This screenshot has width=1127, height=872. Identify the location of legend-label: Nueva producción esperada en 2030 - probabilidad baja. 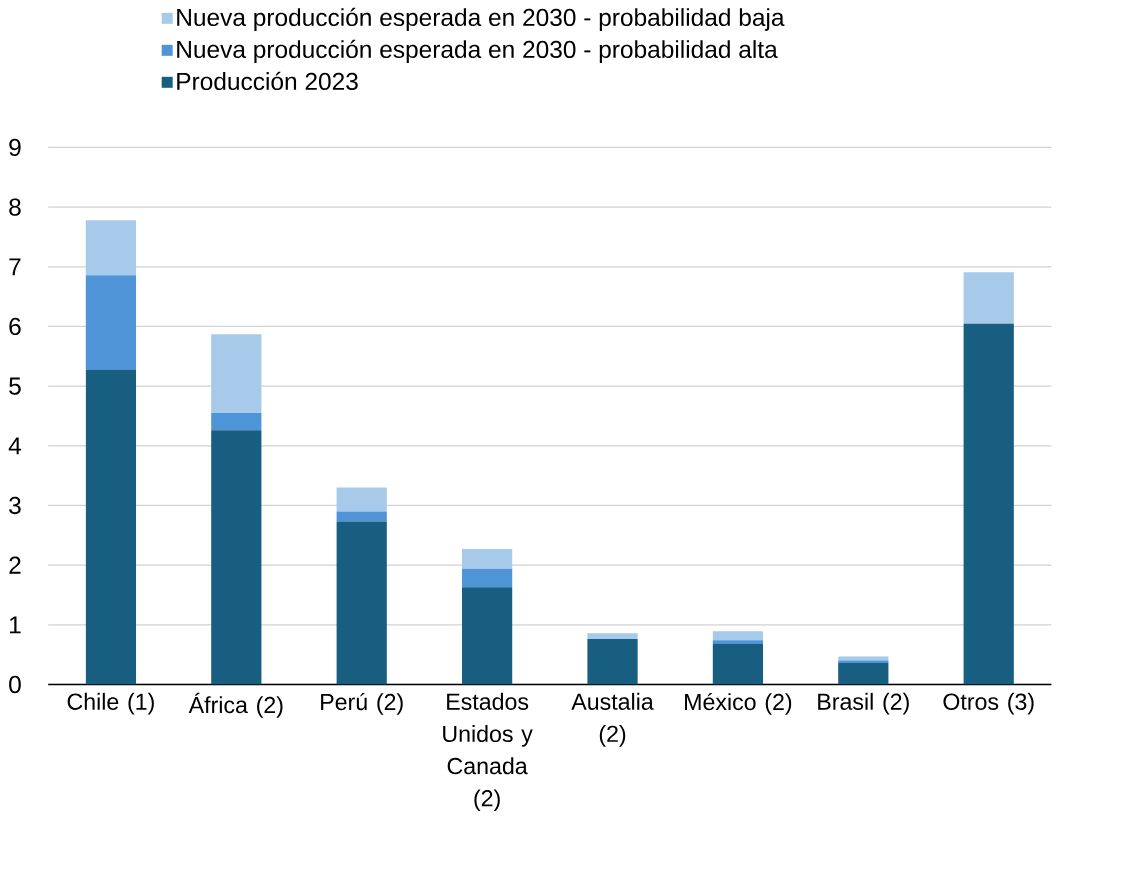
(481, 19).